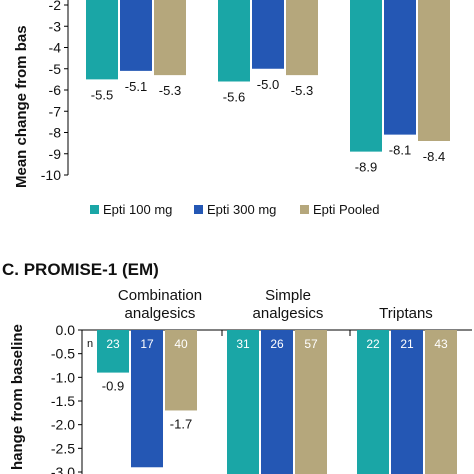 The image size is (474, 474). What do you see at coordinates (55, 48) in the screenshot?
I see `y-tick-label-top: -4` at bounding box center [55, 48].